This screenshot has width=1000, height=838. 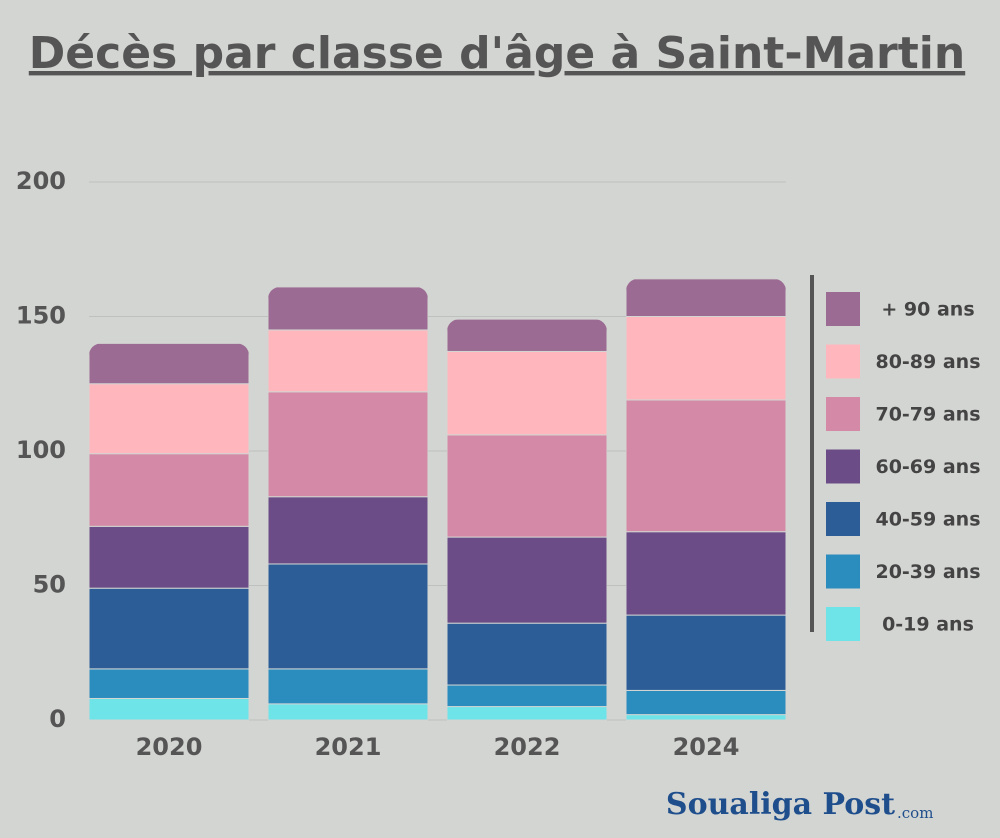 What do you see at coordinates (915, 813) in the screenshot?
I see `logo-suffix: .com` at bounding box center [915, 813].